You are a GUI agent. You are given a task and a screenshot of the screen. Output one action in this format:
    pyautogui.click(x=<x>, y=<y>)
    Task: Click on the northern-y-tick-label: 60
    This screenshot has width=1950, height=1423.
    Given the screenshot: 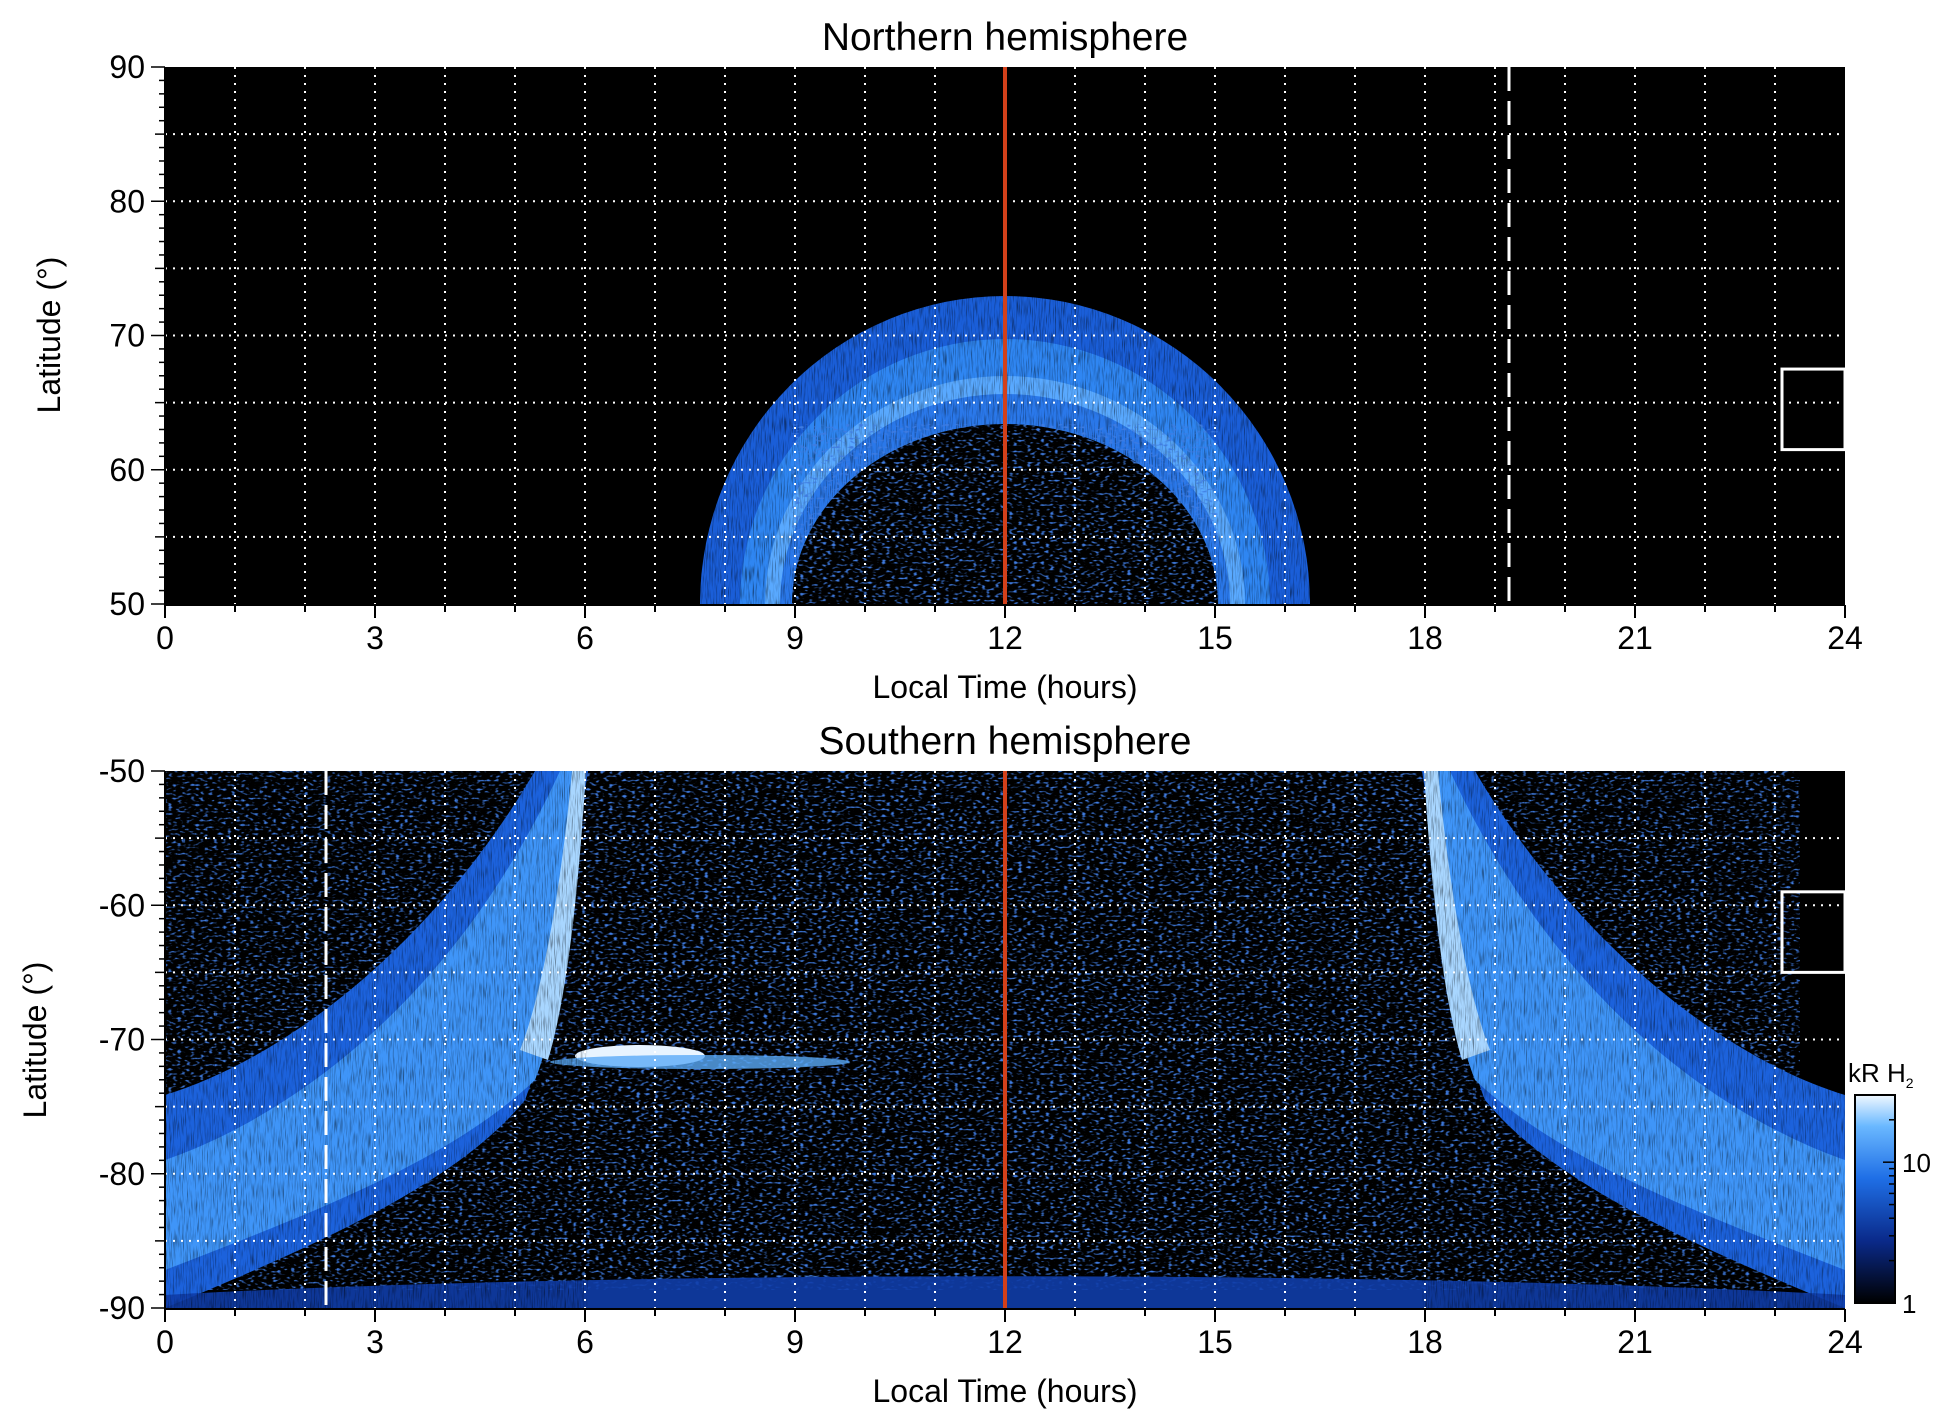 What is the action you would take?
    pyautogui.click(x=127, y=470)
    